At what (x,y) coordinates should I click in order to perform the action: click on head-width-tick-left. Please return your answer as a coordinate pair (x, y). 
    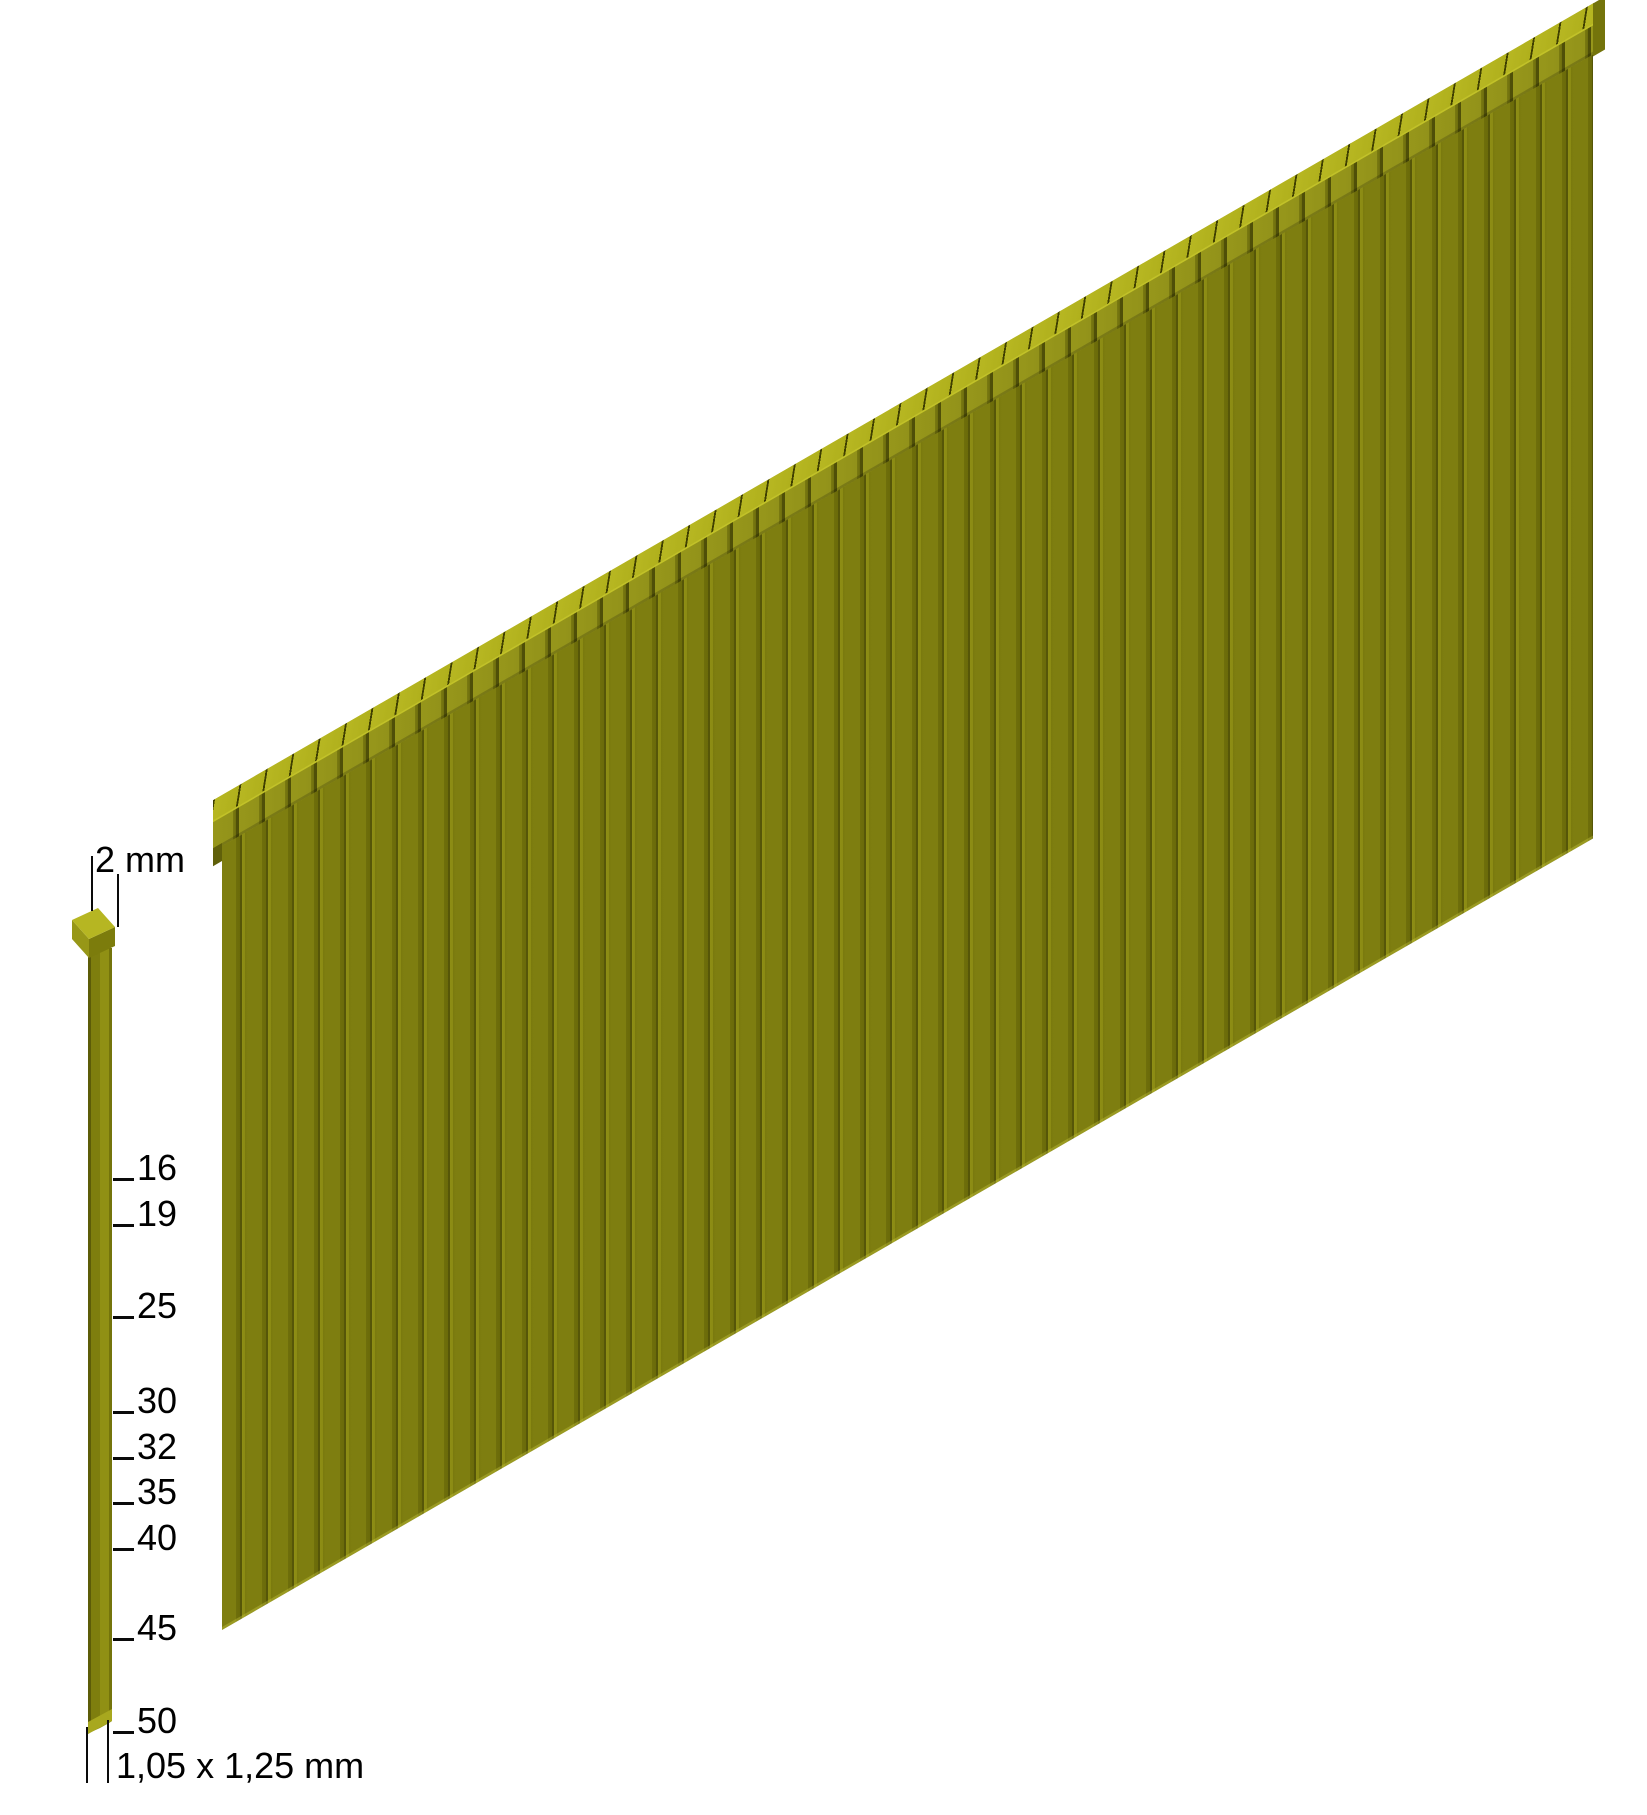
    Looking at the image, I should click on (92, 883).